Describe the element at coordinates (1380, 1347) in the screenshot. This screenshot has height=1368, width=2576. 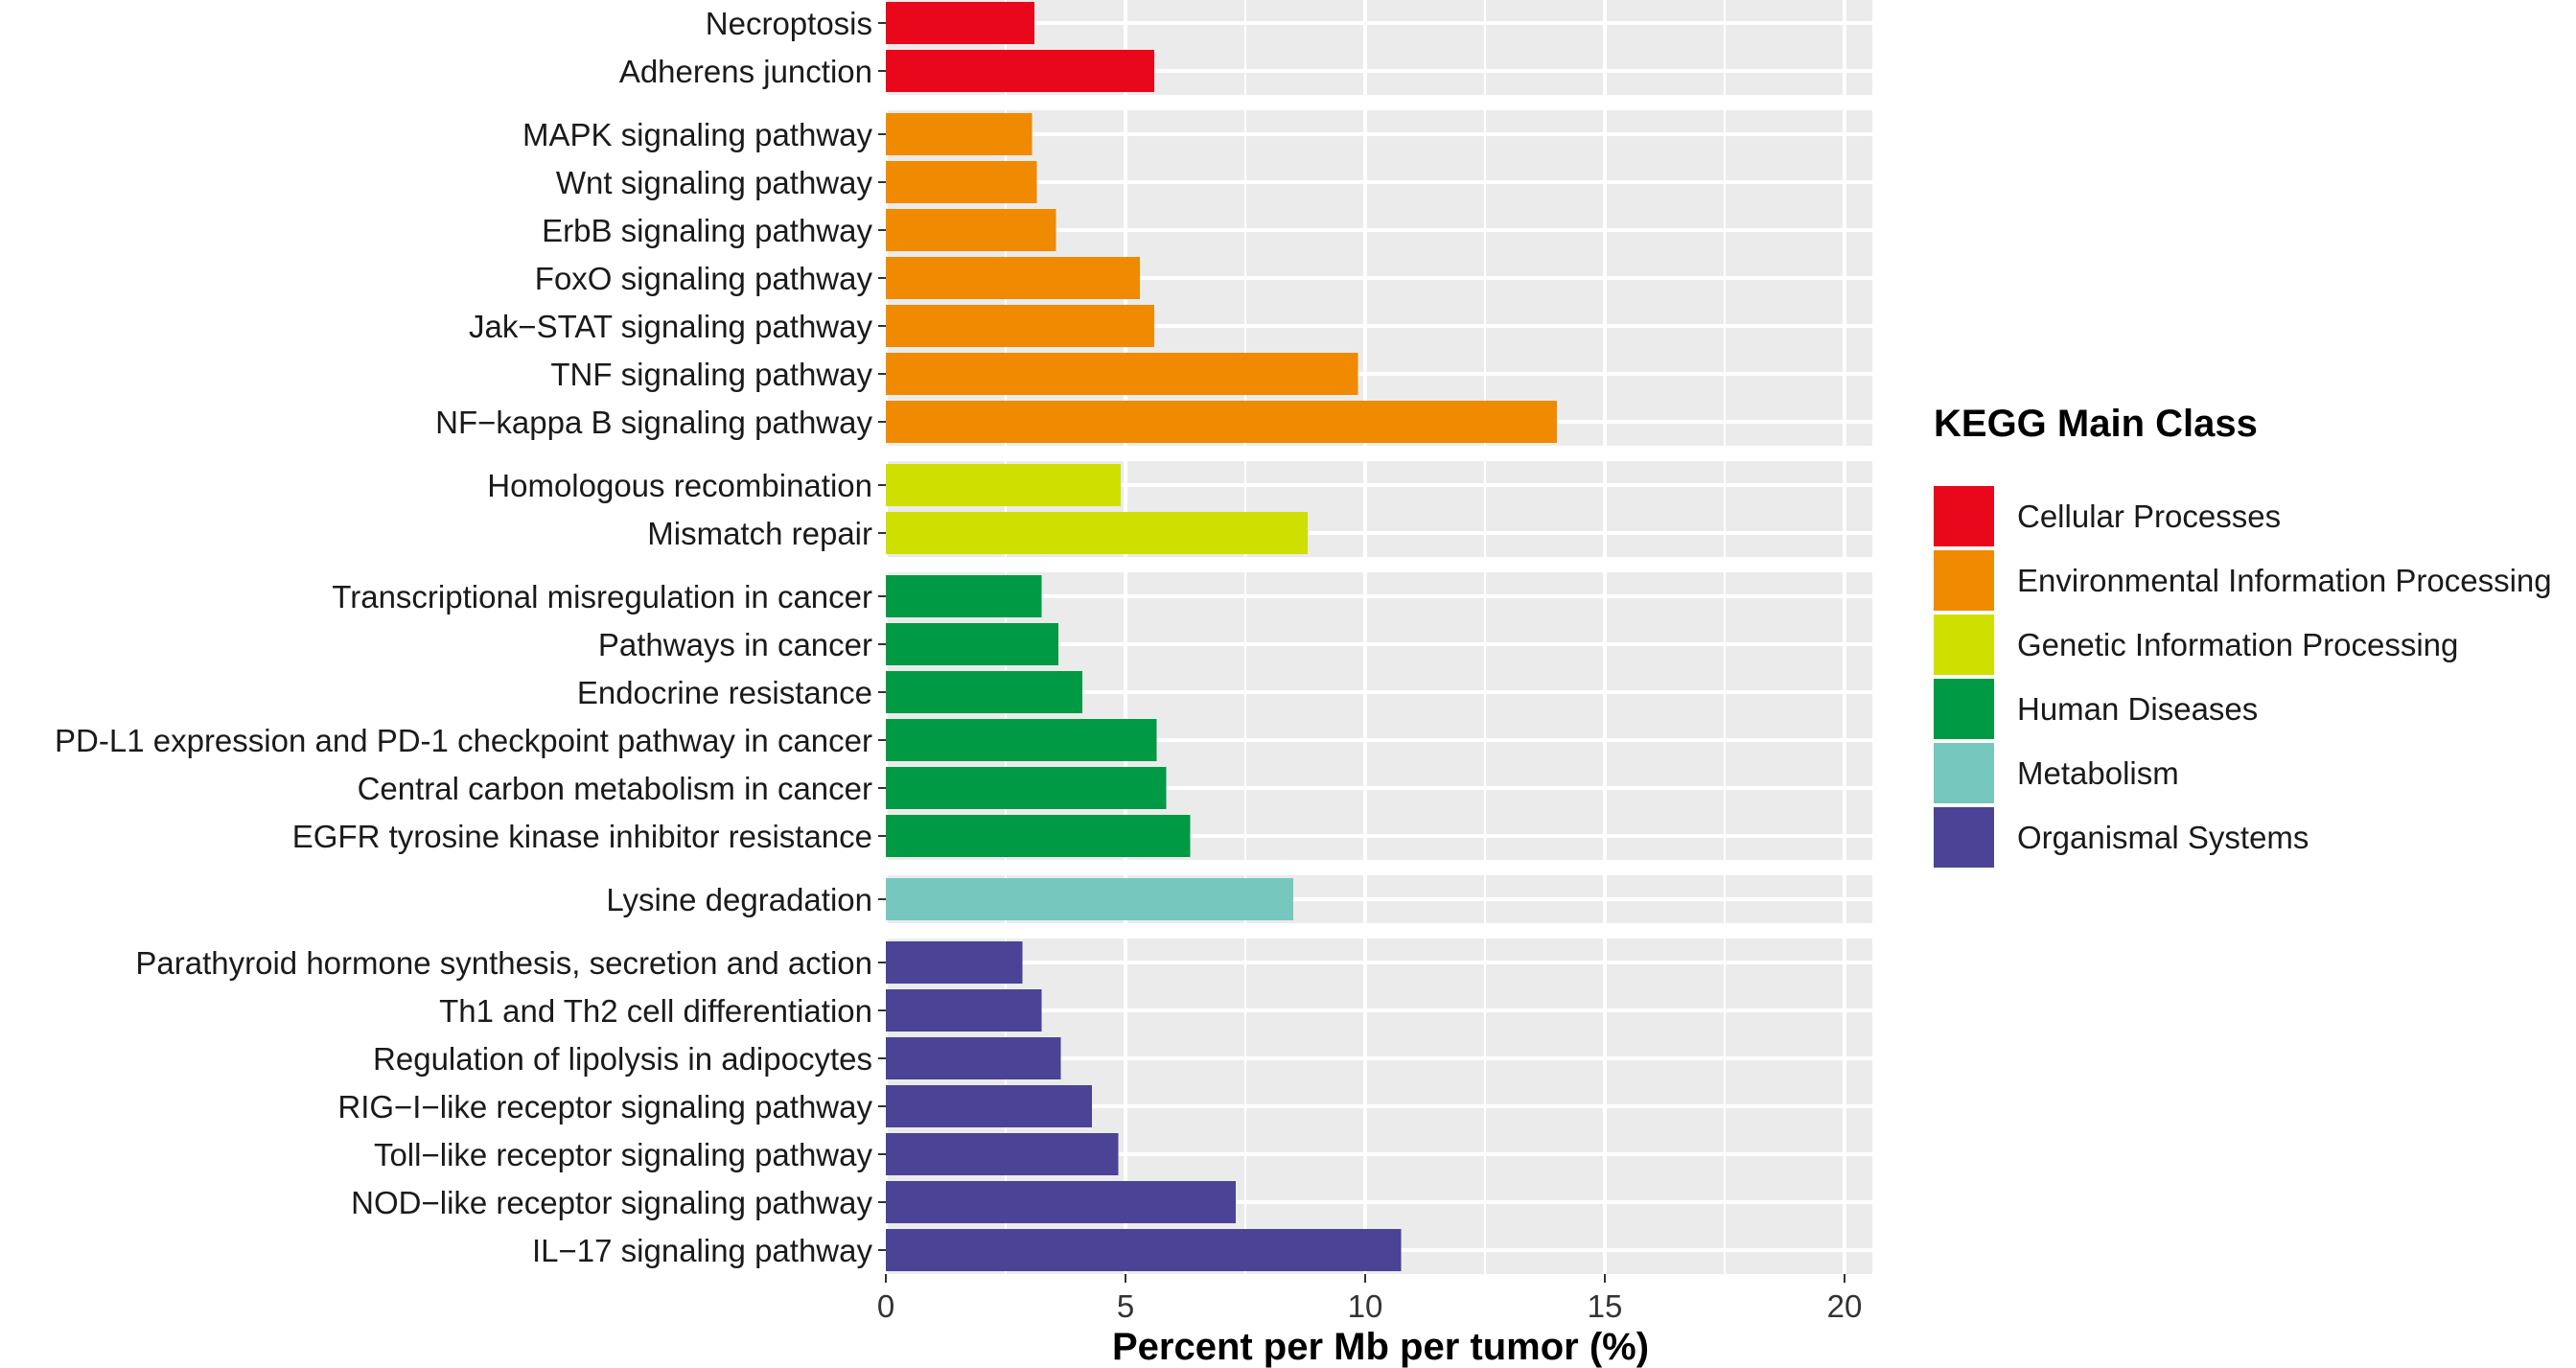
I see `x-axis-title: Percent per Mb per tumor (%)` at that location.